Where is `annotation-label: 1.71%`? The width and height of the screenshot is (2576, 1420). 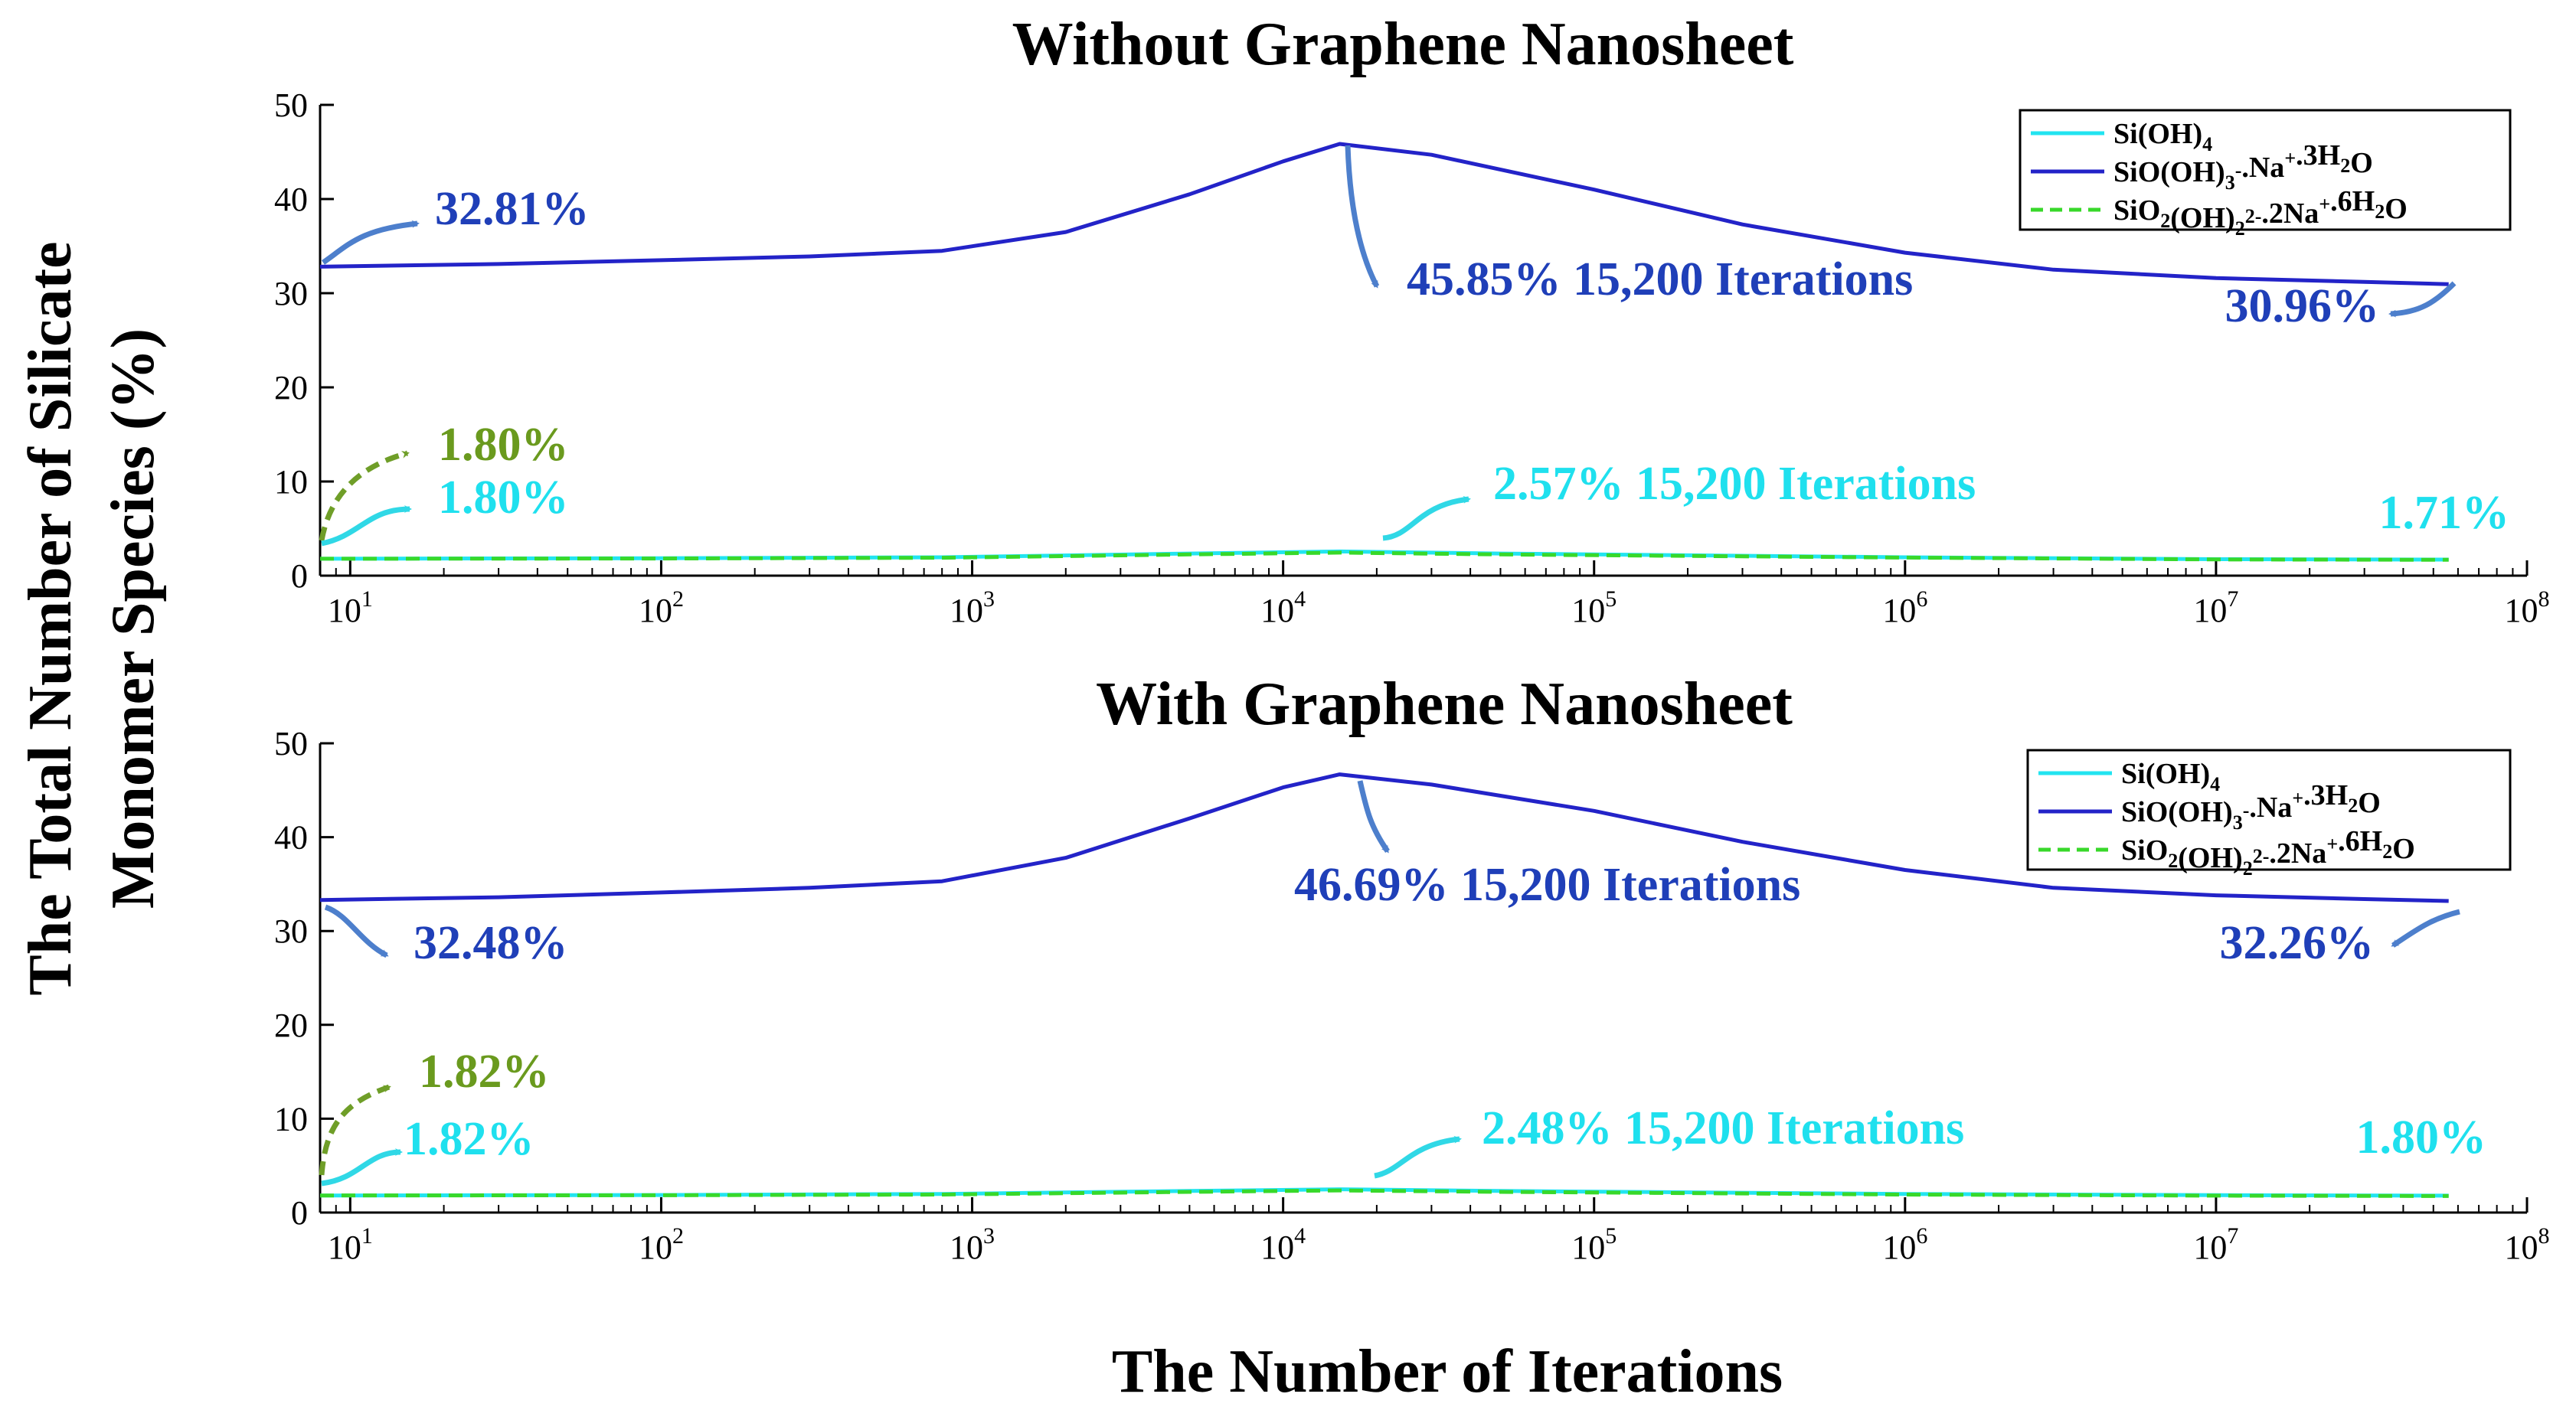
annotation-label: 1.71% is located at coordinates (2444, 513).